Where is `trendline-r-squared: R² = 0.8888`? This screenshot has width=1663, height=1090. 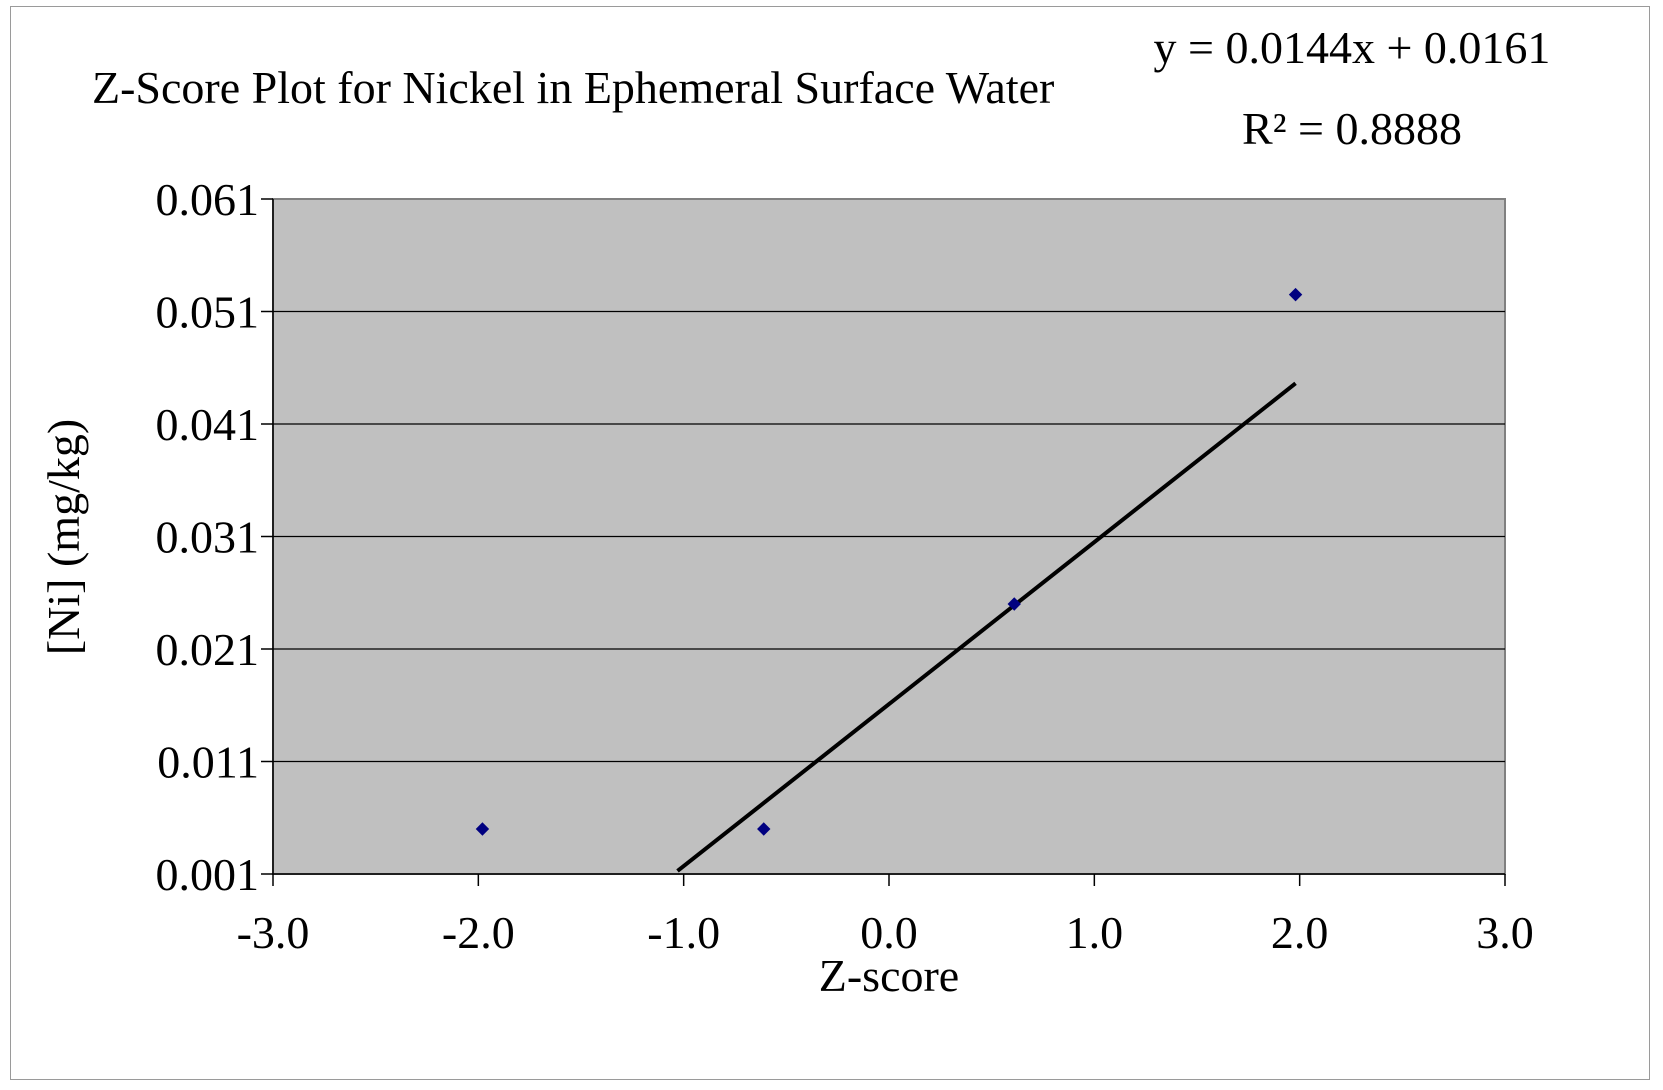
trendline-r-squared: R² = 0.8888 is located at coordinates (1352, 128).